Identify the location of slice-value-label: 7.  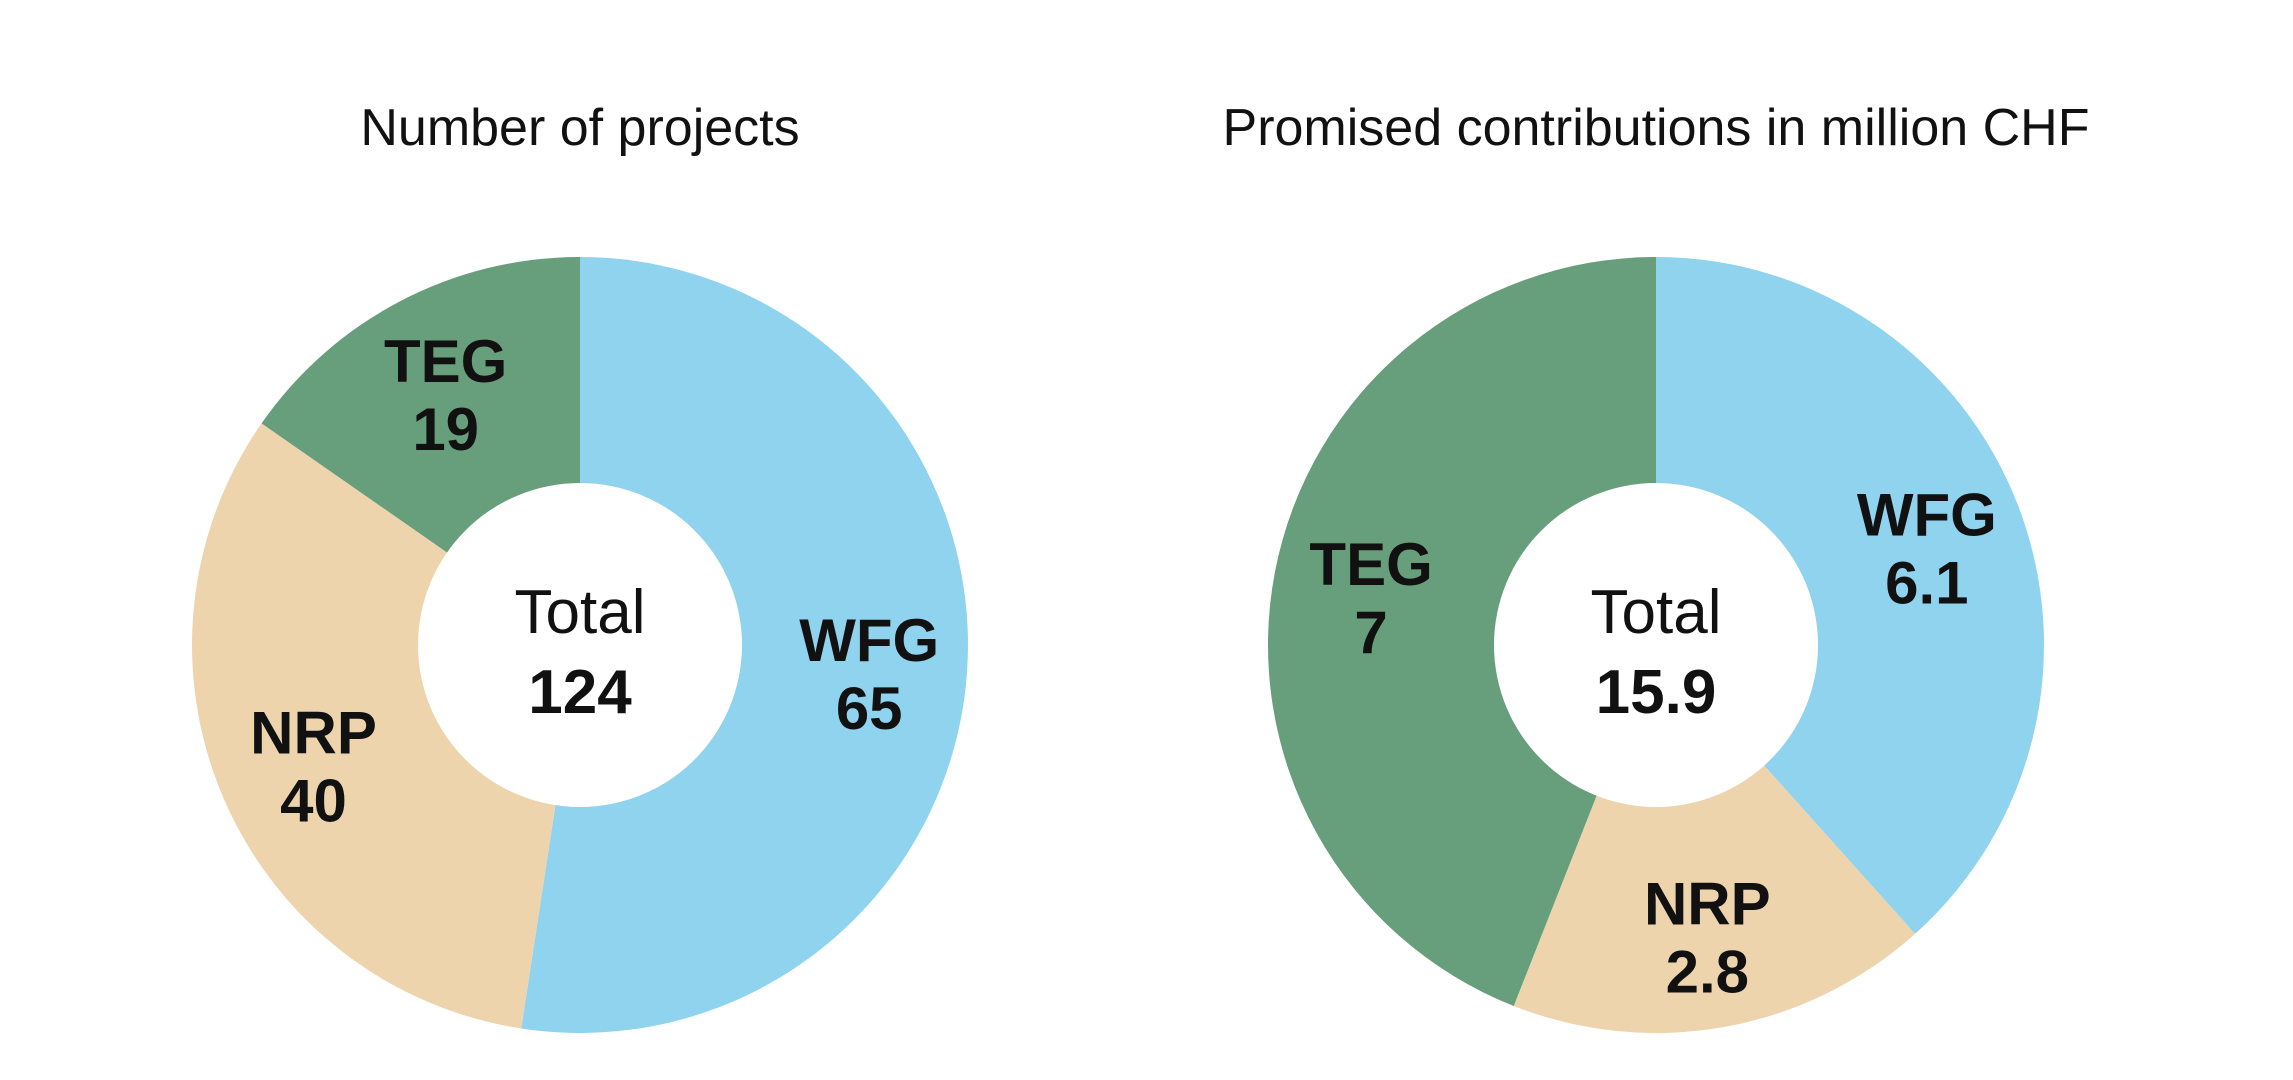
(1370, 632).